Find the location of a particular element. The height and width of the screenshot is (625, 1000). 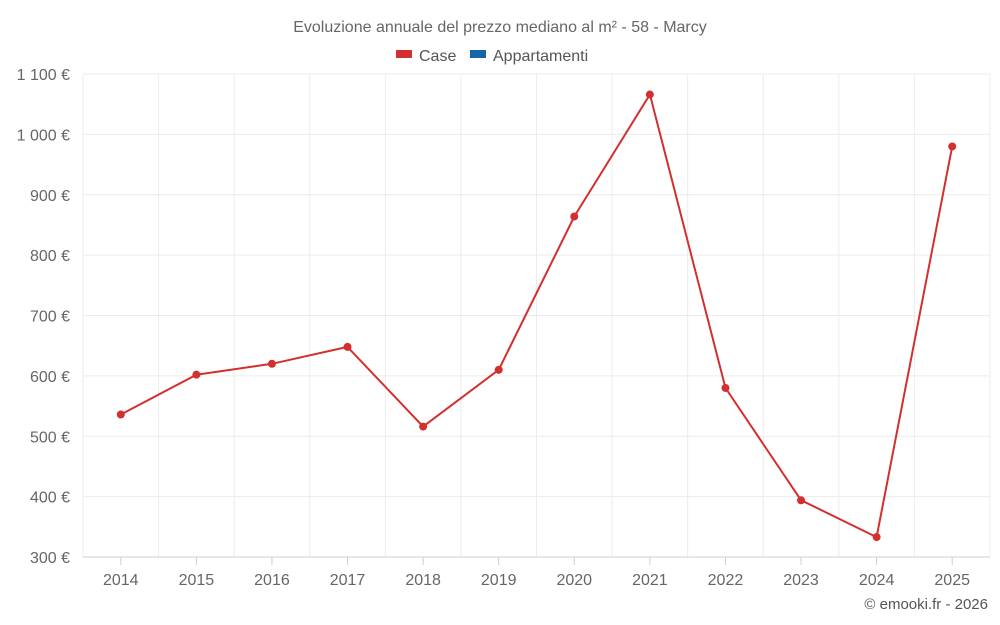

data-point-case-2022 is located at coordinates (725, 387).